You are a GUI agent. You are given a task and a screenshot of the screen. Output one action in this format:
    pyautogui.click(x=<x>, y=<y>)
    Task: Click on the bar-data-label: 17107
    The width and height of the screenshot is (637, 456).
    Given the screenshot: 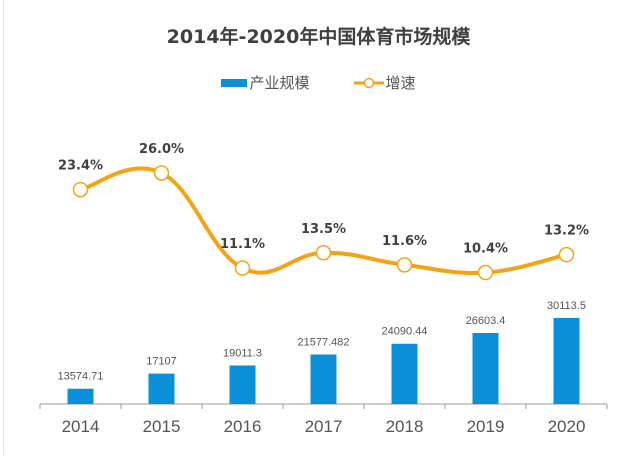 What is the action you would take?
    pyautogui.click(x=161, y=362)
    